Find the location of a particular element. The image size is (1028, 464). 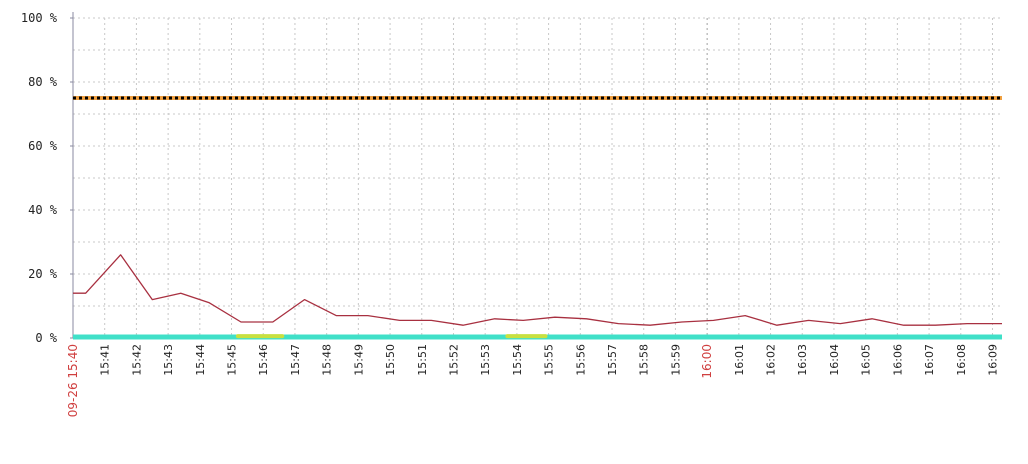

x-tick-label: 16:08 is located at coordinates (961, 360).